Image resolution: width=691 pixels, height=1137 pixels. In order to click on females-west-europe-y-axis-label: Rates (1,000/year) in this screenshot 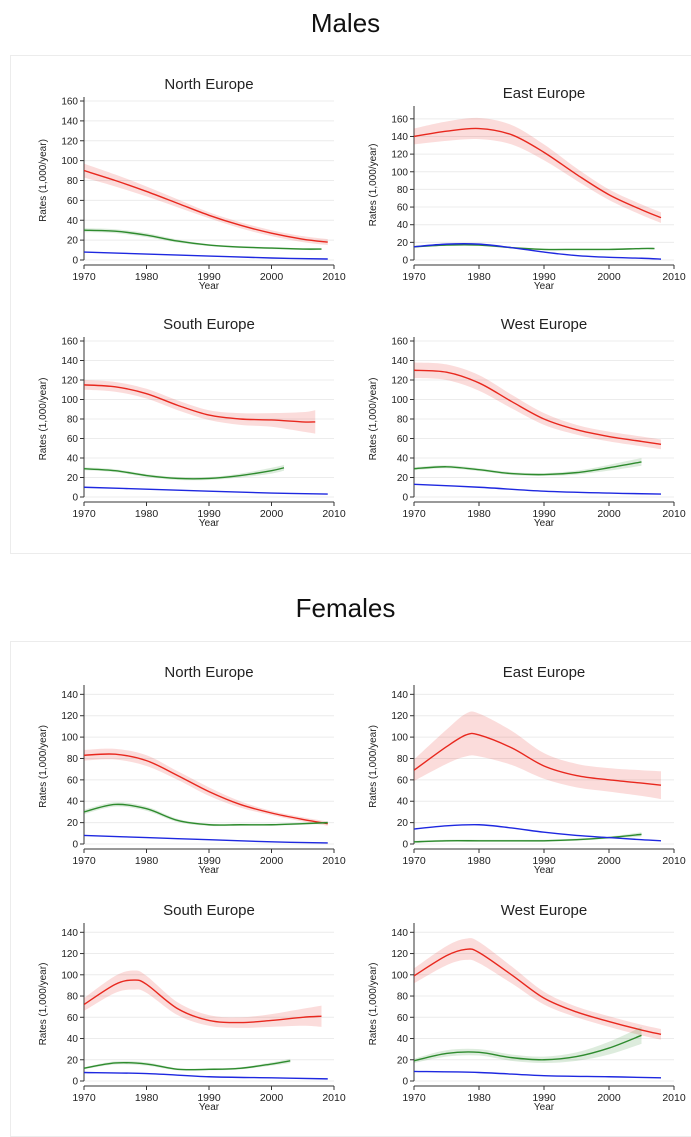, I will do `click(373, 1004)`.